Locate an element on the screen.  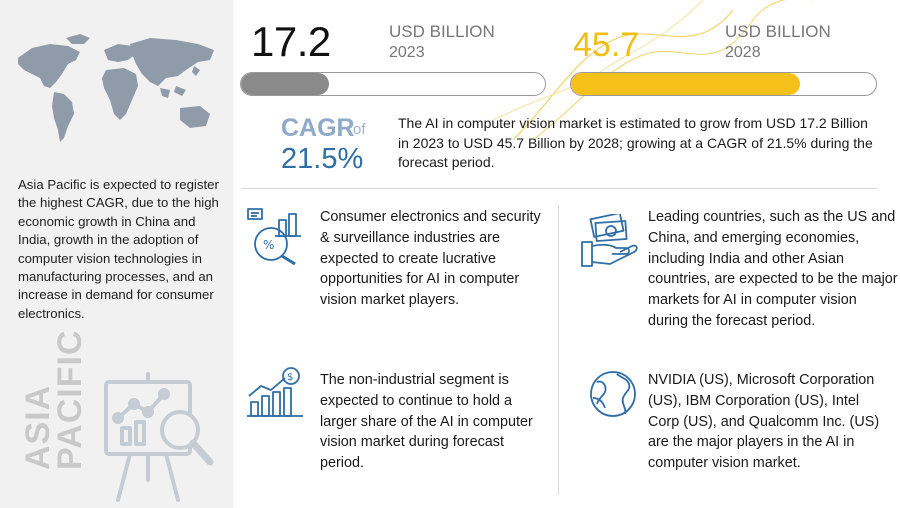
end-progress-bar is located at coordinates (723, 84).